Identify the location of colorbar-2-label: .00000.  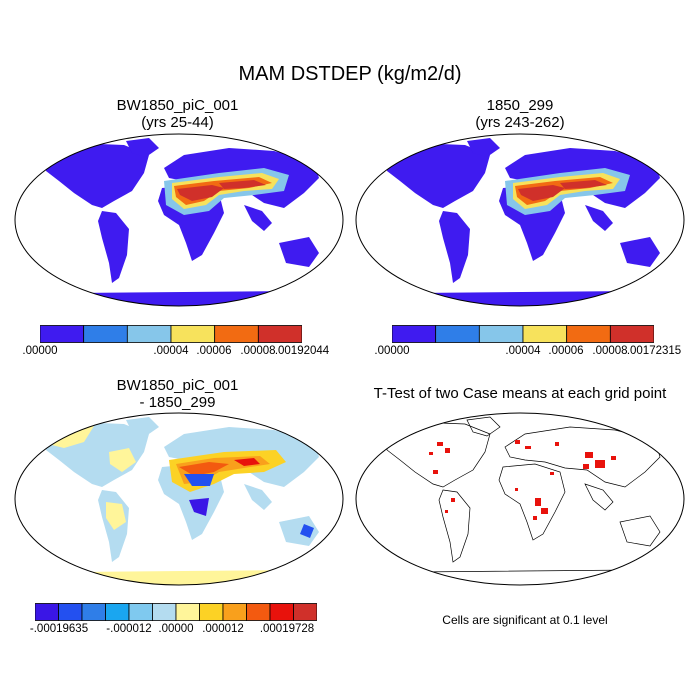
(392, 351).